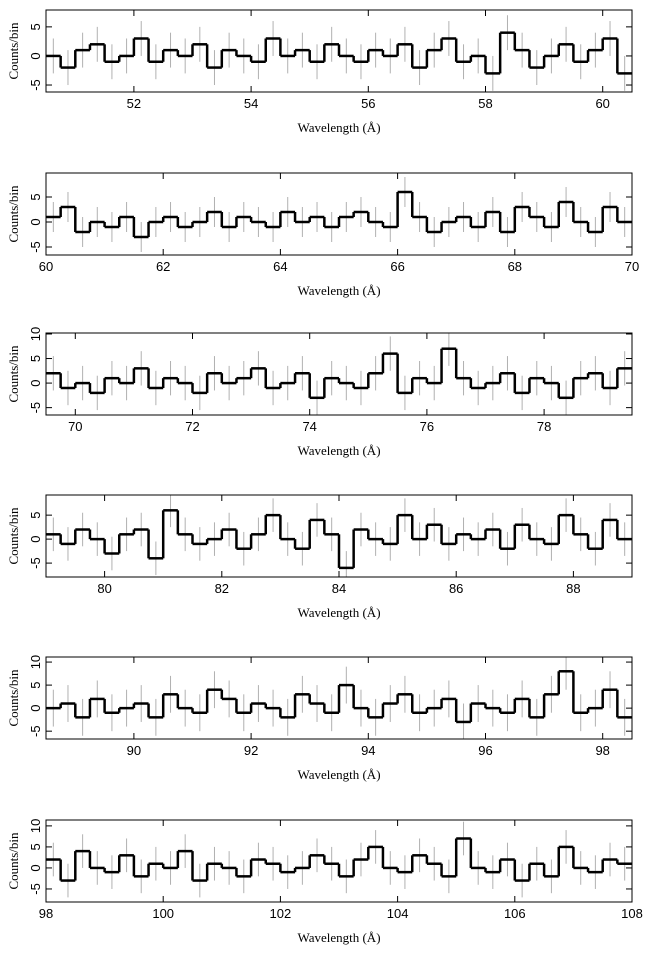 This screenshot has width=652, height=958. Describe the element at coordinates (309, 426) in the screenshot. I see `x-tick-label: 74` at that location.